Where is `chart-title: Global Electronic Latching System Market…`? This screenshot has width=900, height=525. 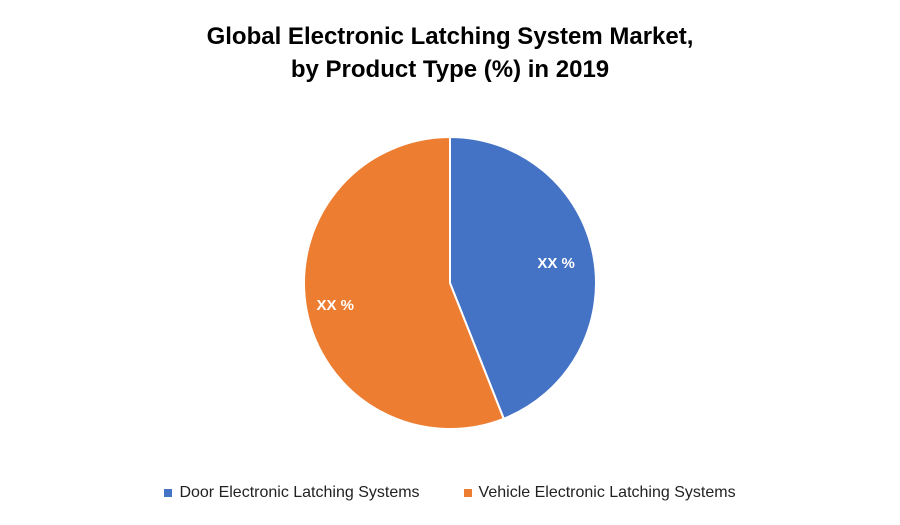
chart-title: Global Electronic Latching System Market… is located at coordinates (450, 53).